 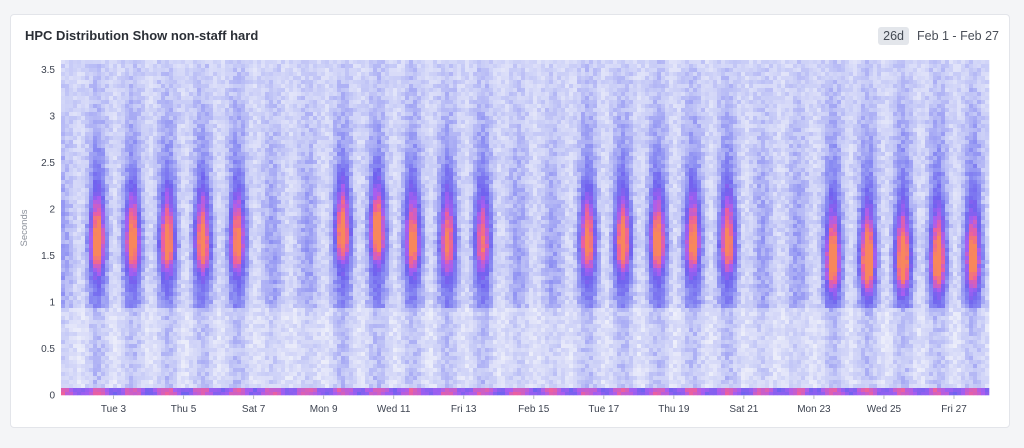 I want to click on range-text: Feb 1 - Feb 27, so click(x=958, y=36).